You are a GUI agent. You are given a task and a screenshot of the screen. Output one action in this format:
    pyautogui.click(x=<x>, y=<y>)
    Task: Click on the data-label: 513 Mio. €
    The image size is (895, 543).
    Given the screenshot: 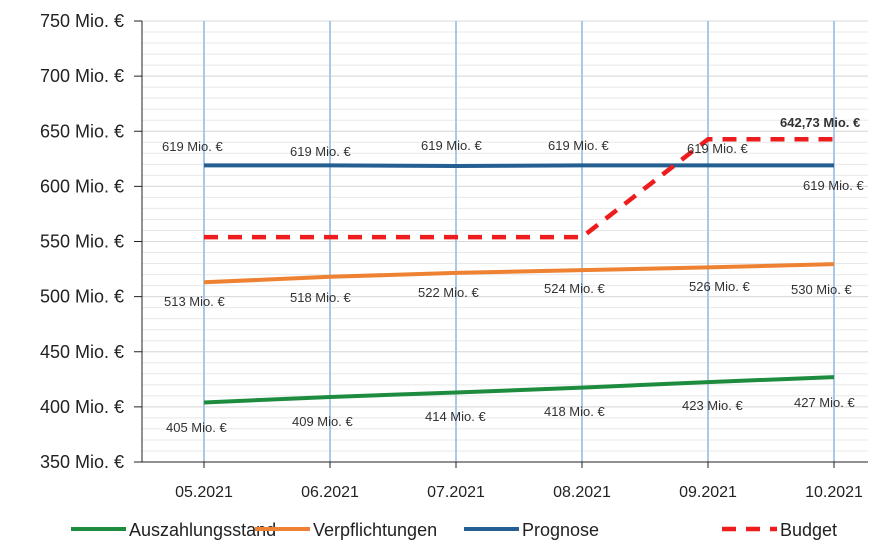 What is the action you would take?
    pyautogui.click(x=194, y=301)
    